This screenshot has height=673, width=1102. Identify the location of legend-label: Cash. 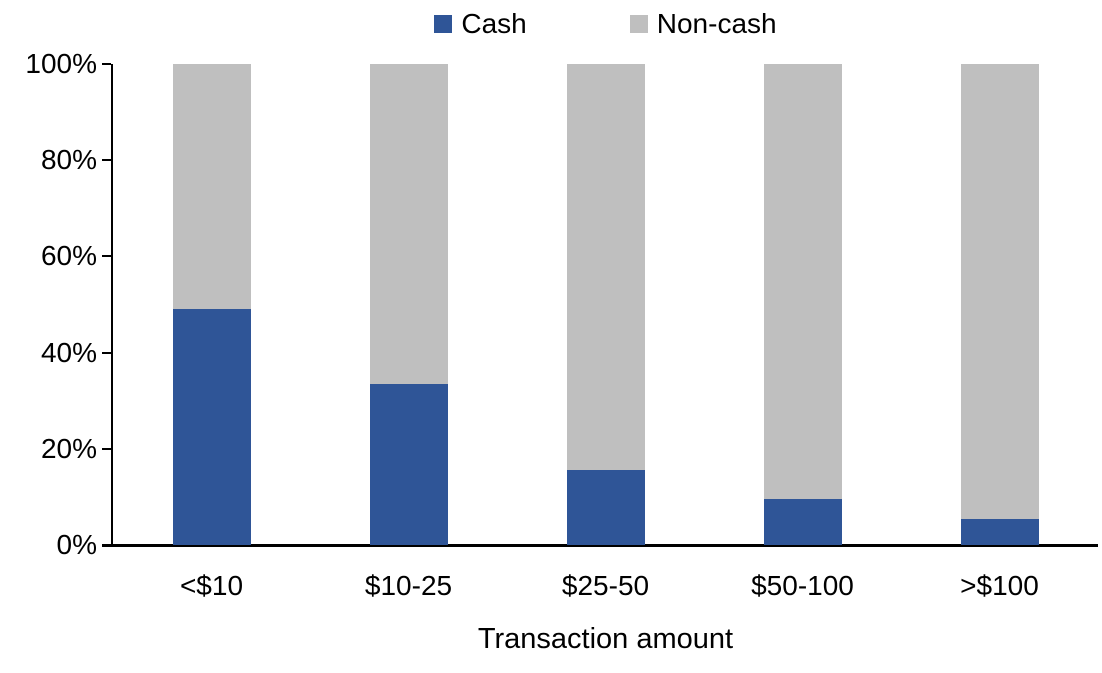
(494, 23).